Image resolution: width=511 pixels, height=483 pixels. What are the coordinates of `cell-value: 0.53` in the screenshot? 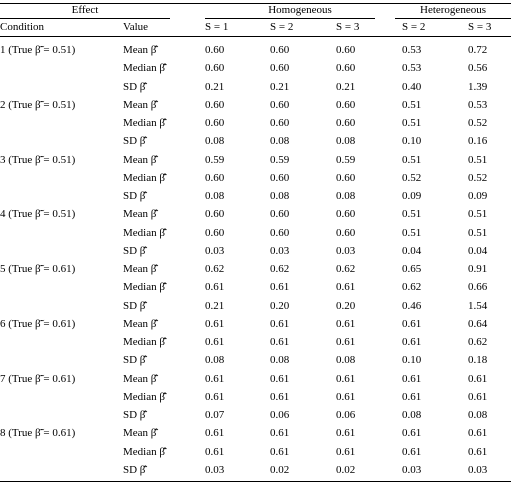 It's located at (412, 68).